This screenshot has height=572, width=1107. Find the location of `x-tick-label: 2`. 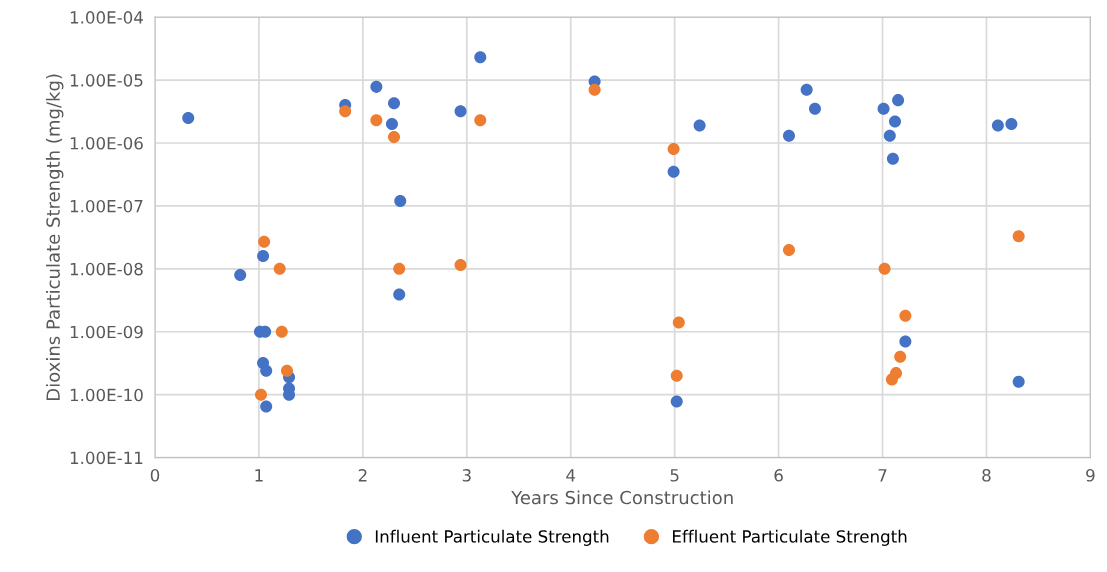

x-tick-label: 2 is located at coordinates (362, 475).